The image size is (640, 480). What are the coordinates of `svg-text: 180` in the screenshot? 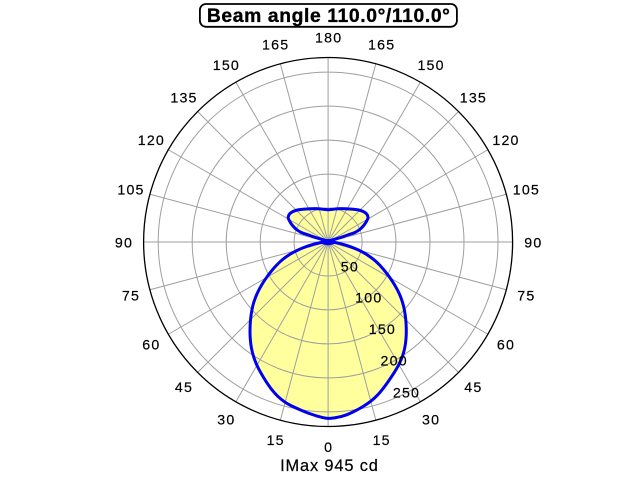 It's located at (328, 39).